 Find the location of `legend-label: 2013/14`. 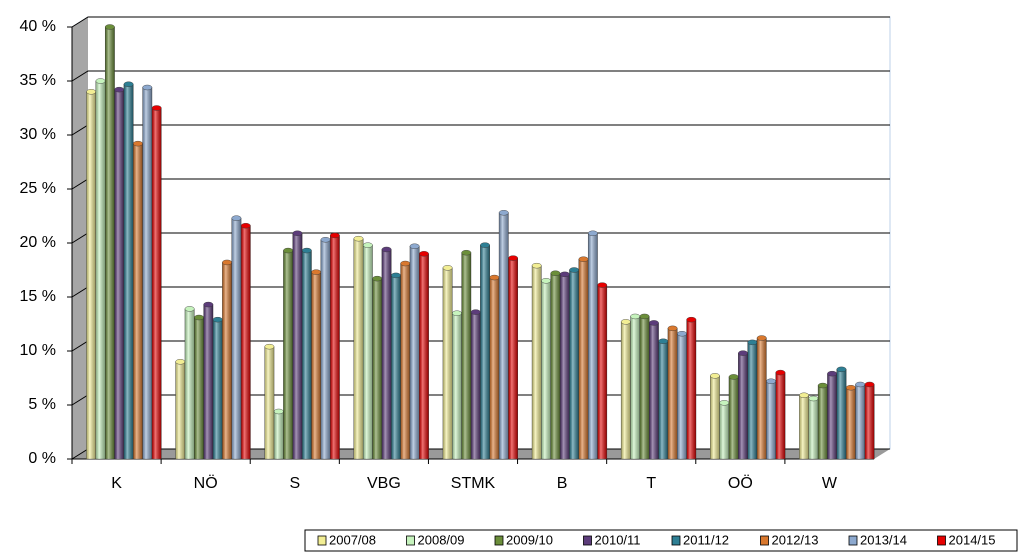

legend-label: 2013/14 is located at coordinates (883, 539).